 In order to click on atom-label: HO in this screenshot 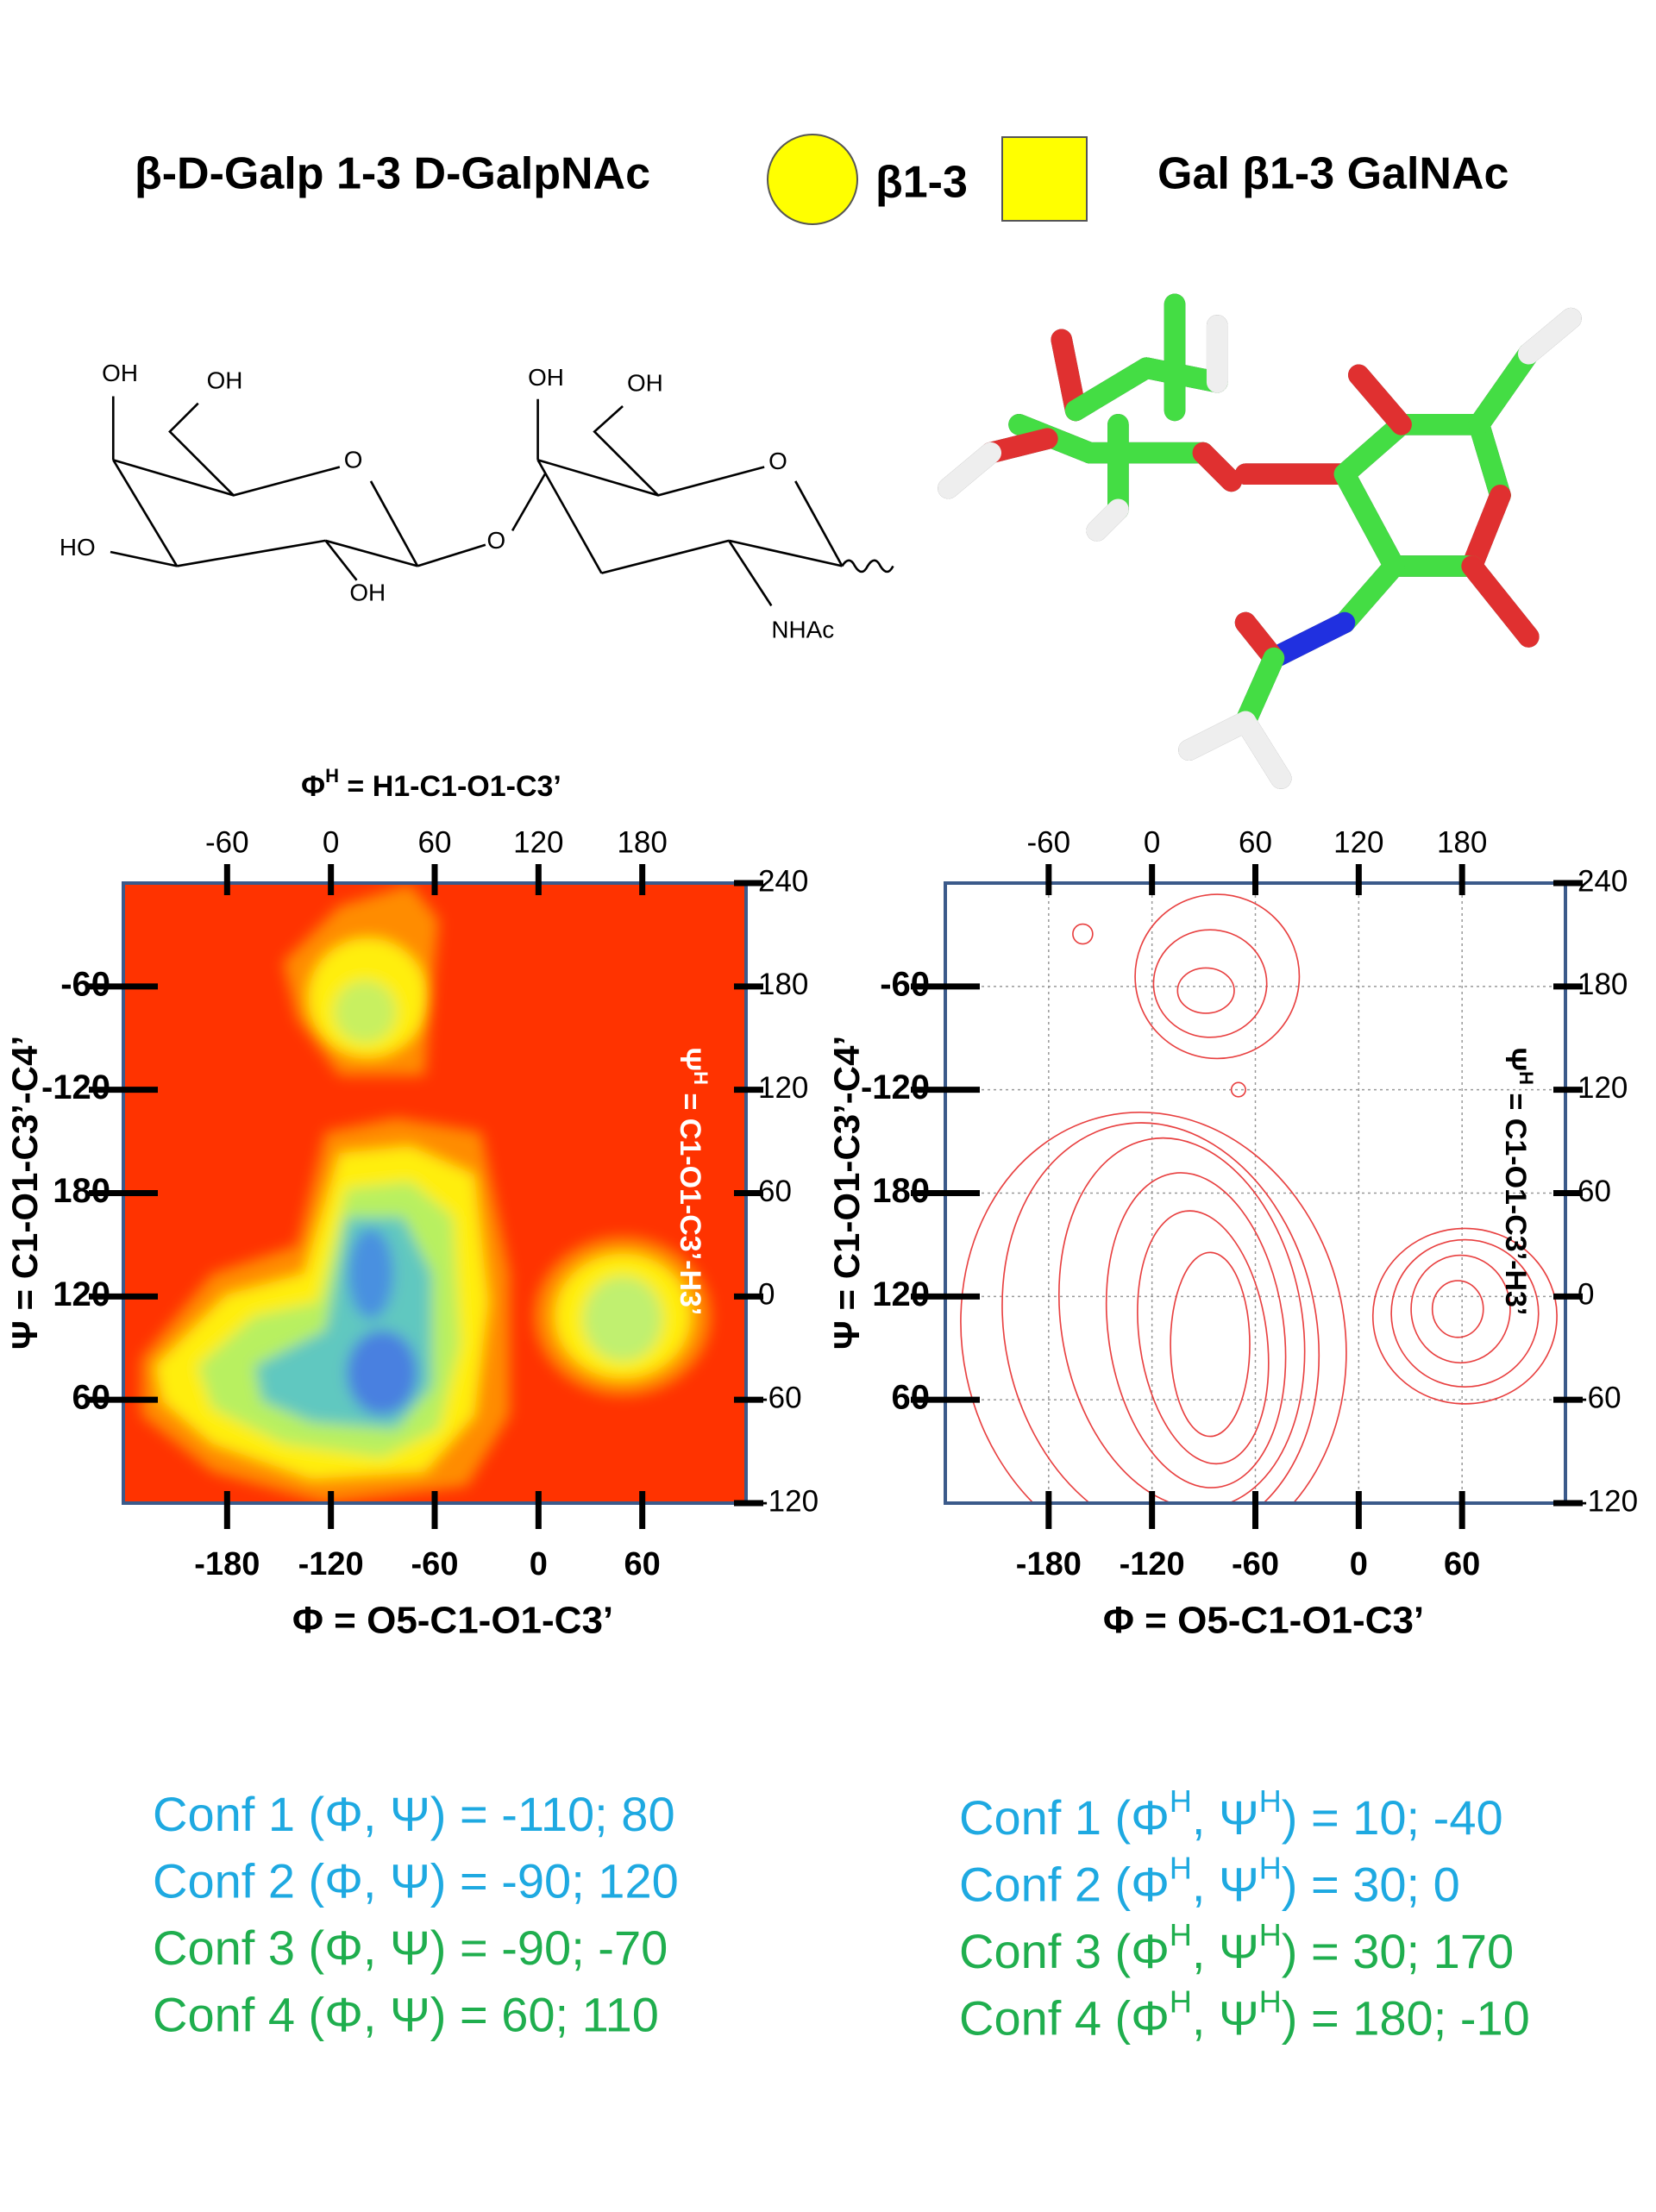, I will do `click(78, 547)`.